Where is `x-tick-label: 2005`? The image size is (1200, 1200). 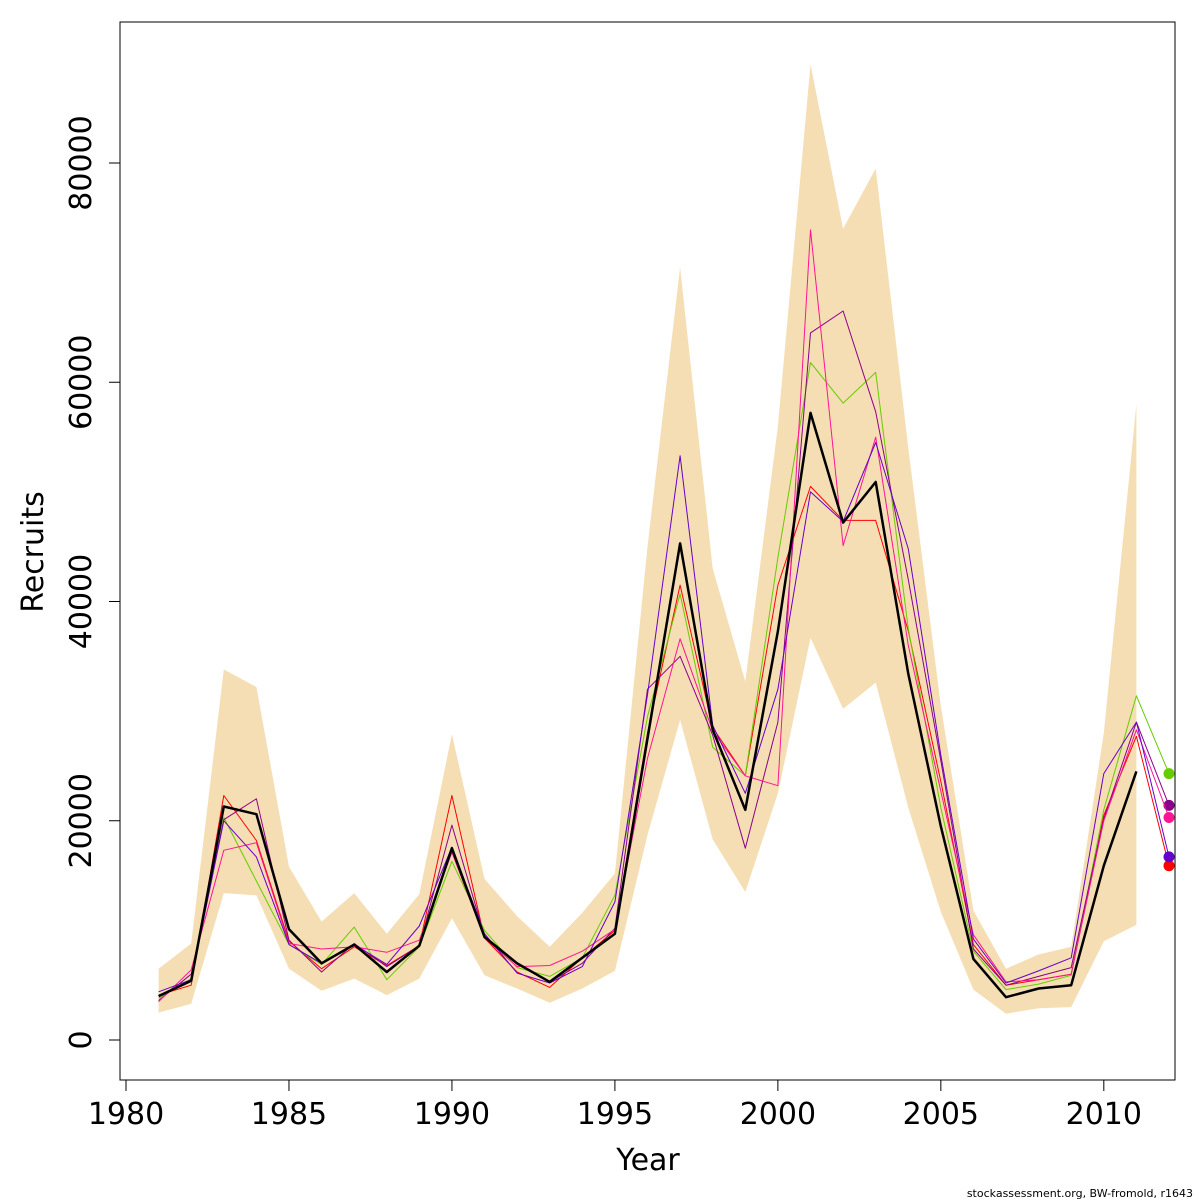
x-tick-label: 2005 is located at coordinates (941, 1114).